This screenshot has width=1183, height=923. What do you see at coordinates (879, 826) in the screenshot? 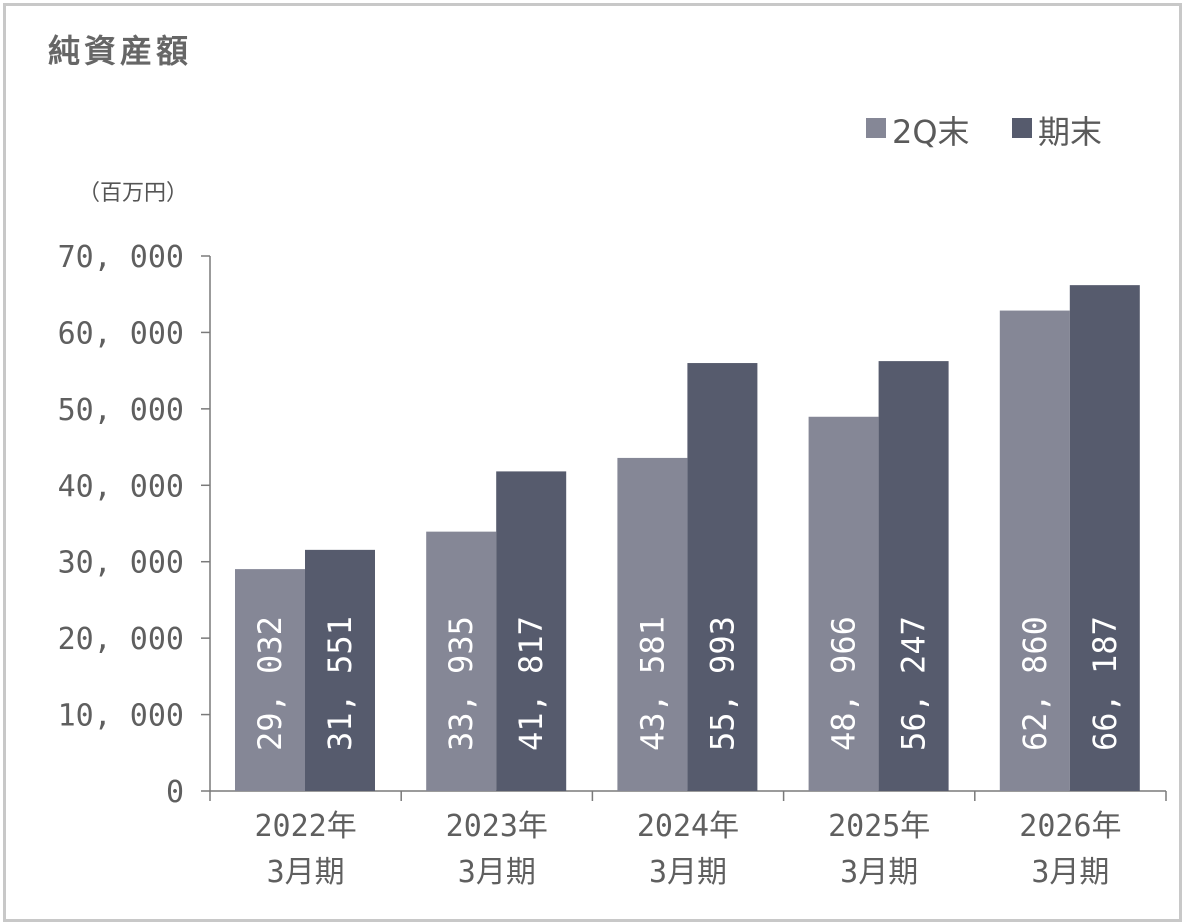
I see `x-category-label: 2025年` at bounding box center [879, 826].